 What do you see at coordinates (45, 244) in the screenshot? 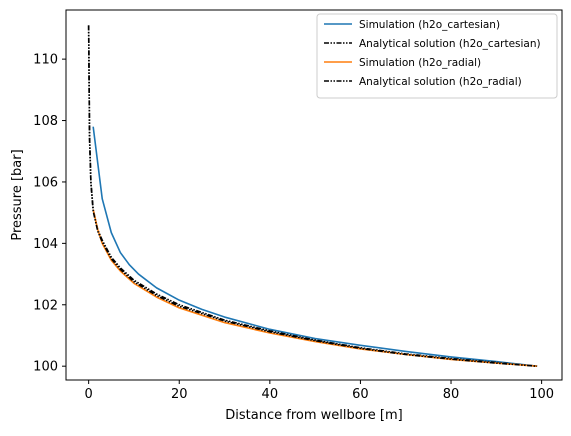
I see `y-tick-label: 104` at bounding box center [45, 244].